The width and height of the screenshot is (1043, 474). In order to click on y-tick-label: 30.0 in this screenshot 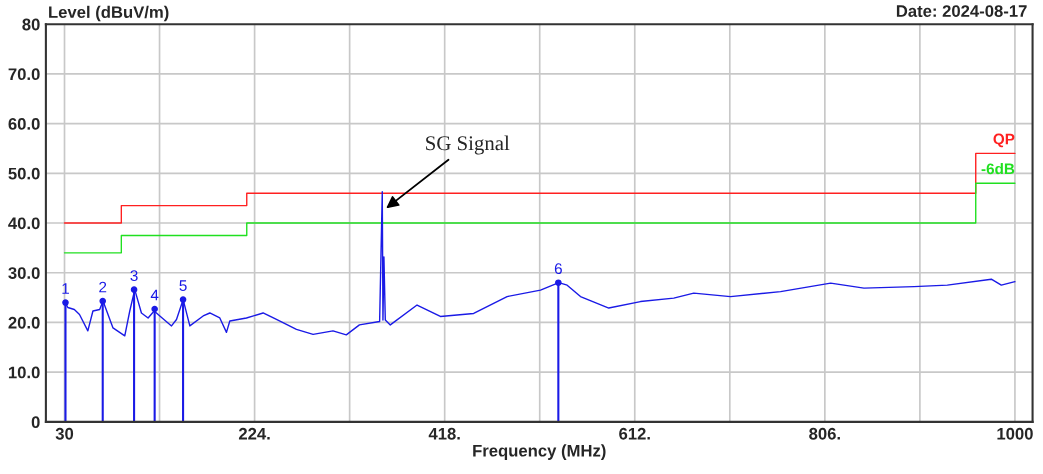, I will do `click(24, 273)`.